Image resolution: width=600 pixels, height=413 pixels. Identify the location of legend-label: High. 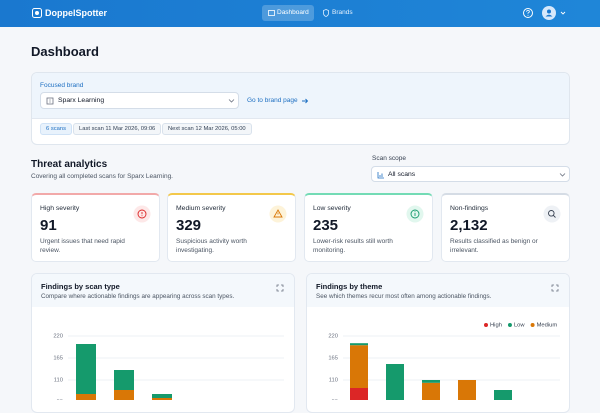
(496, 326).